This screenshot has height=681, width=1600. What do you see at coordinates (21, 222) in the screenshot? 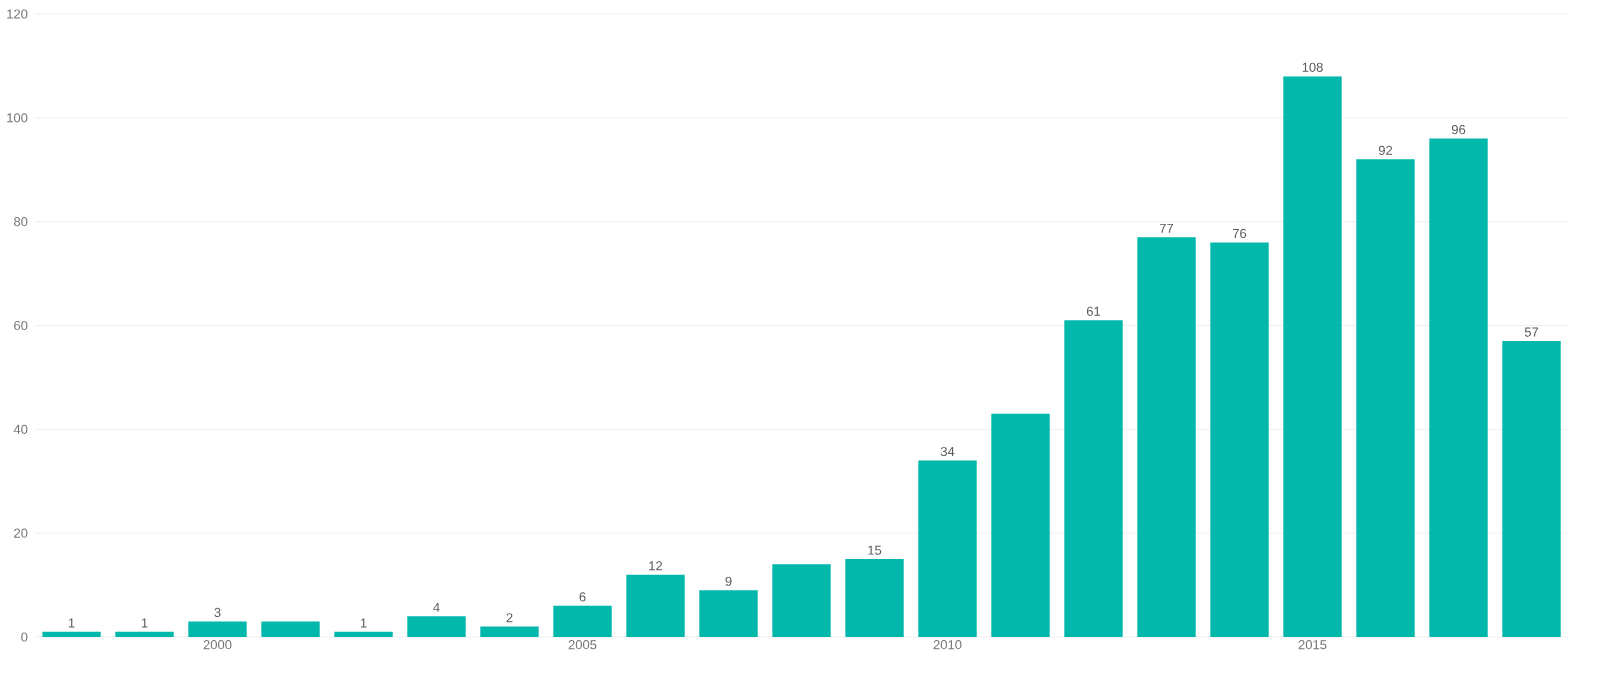
I see `y-tick-label: 80` at bounding box center [21, 222].